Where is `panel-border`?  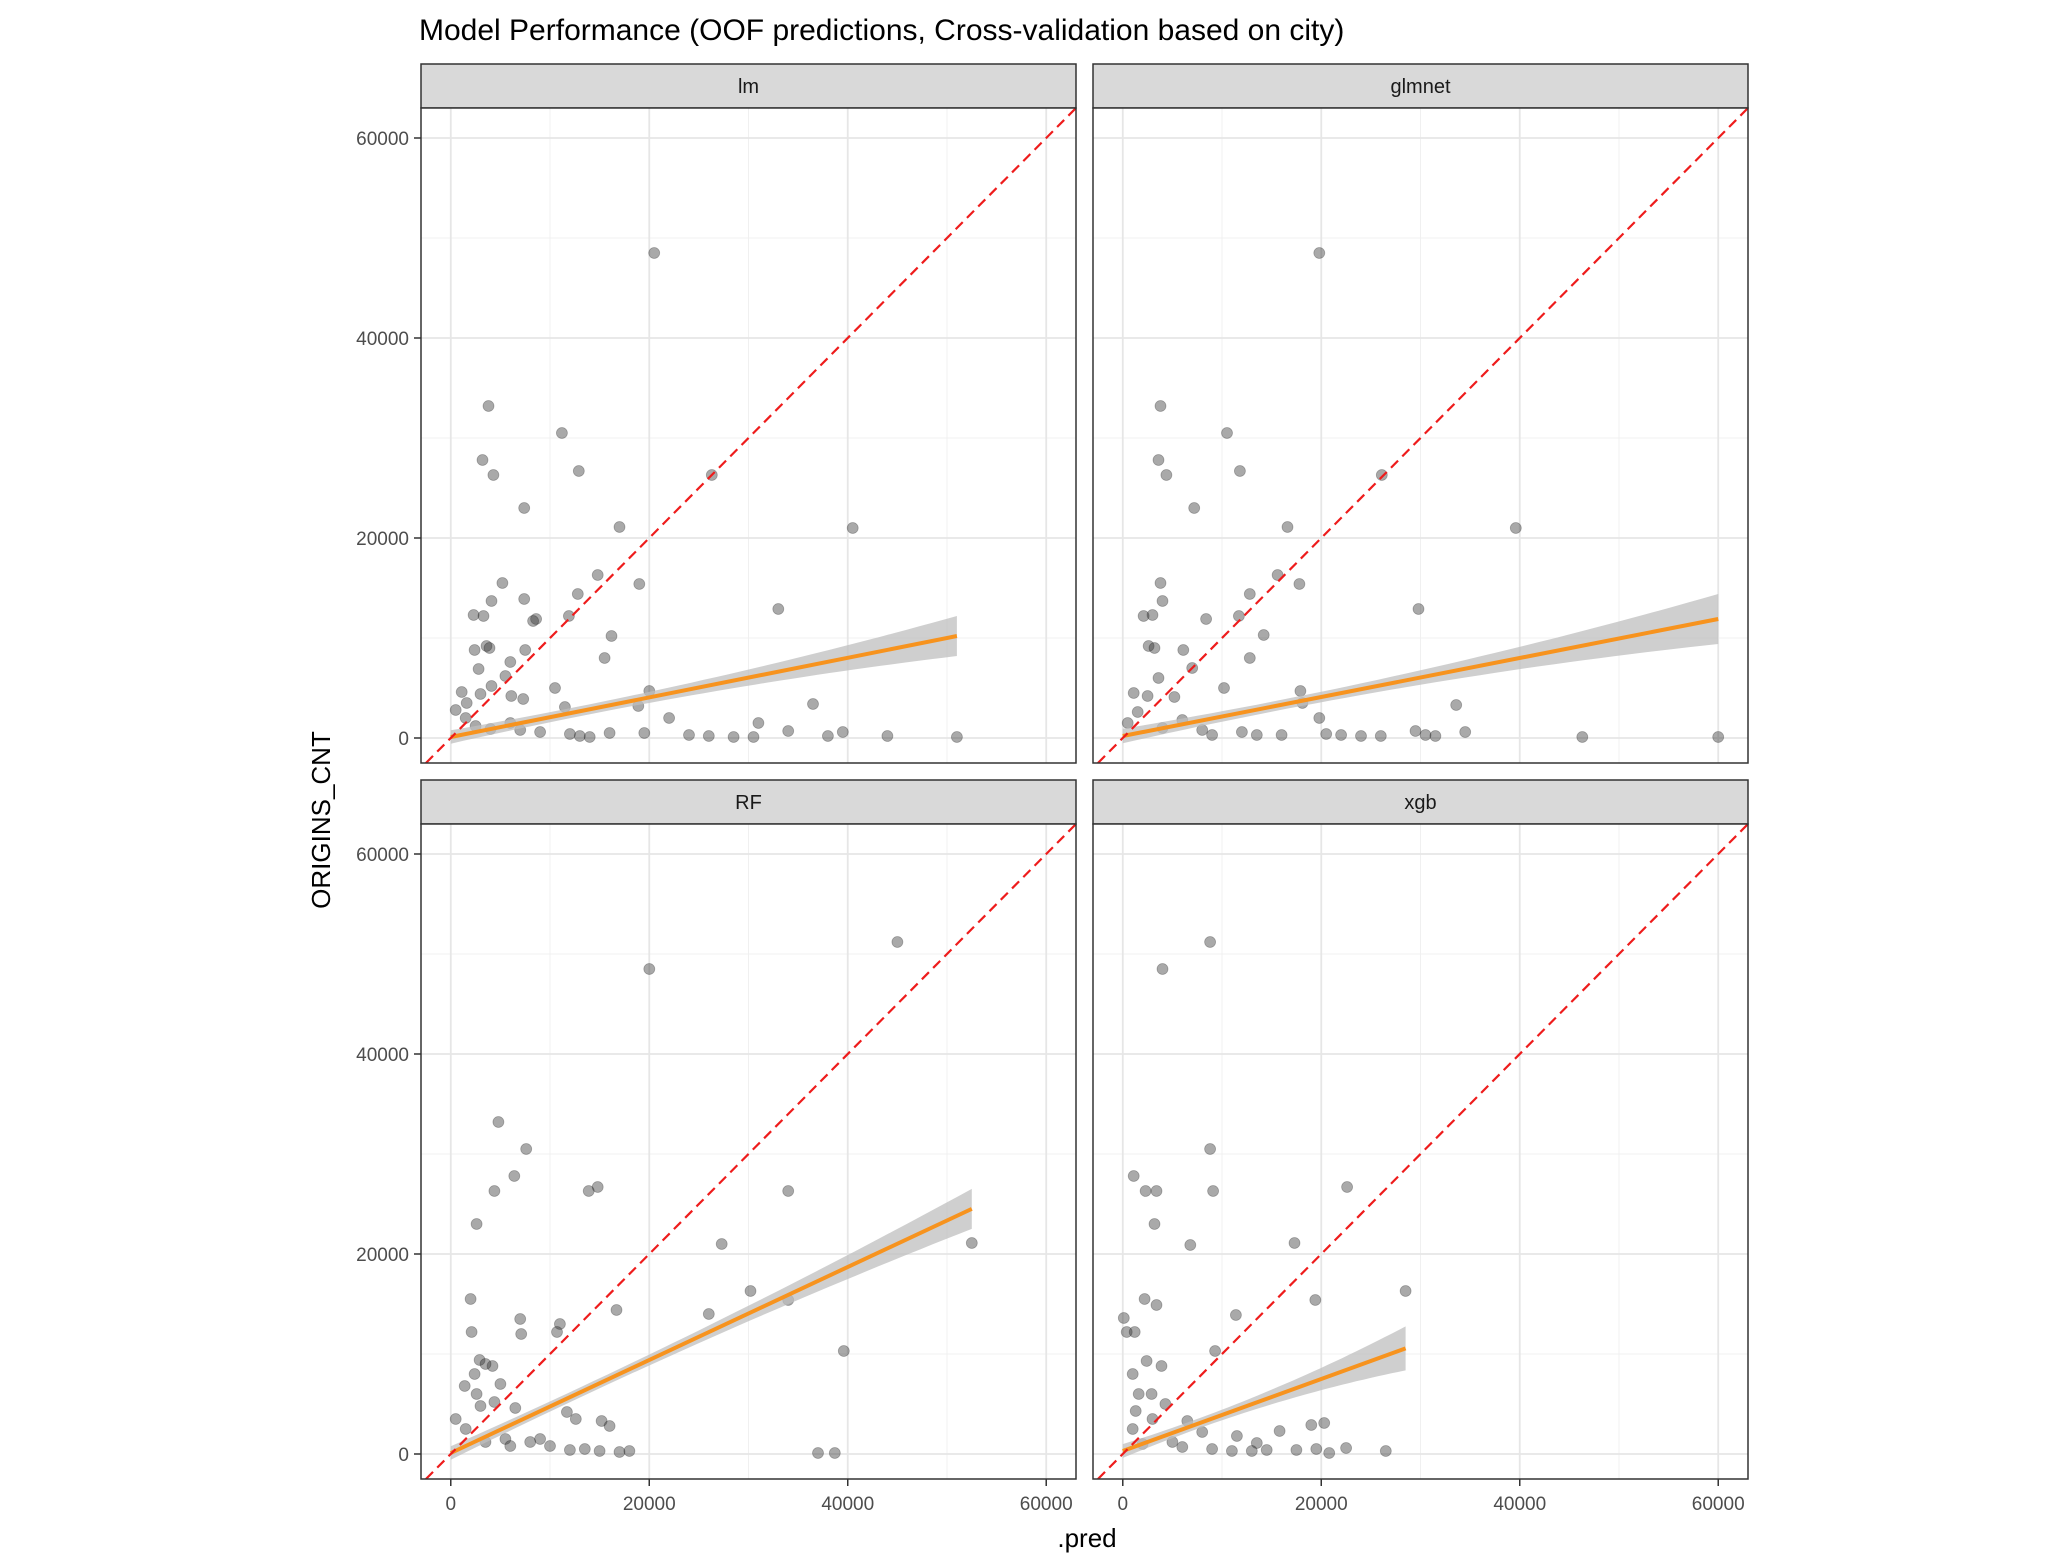
panel-border is located at coordinates (748, 1151).